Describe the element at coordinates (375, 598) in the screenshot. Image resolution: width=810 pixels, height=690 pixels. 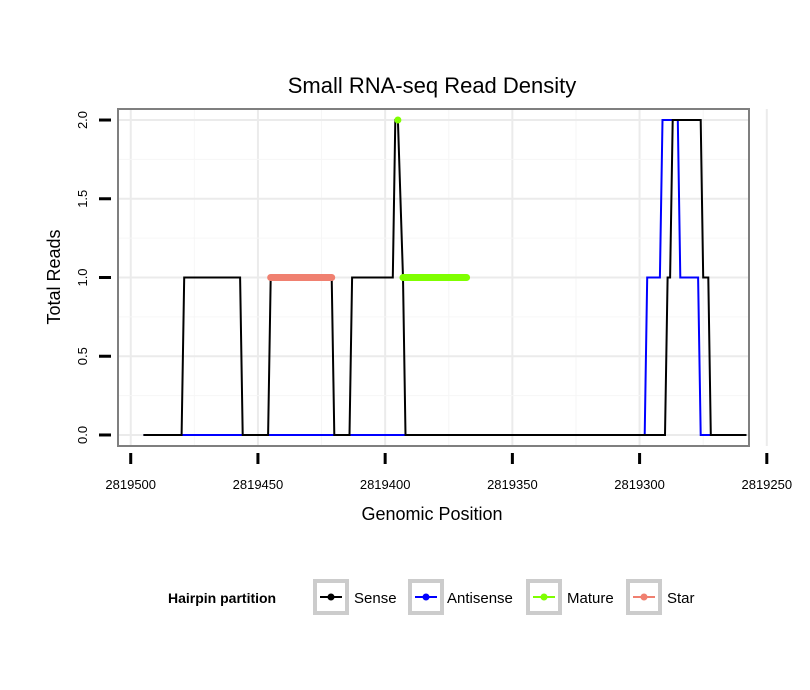
I see `legend-label-sense: Sense` at that location.